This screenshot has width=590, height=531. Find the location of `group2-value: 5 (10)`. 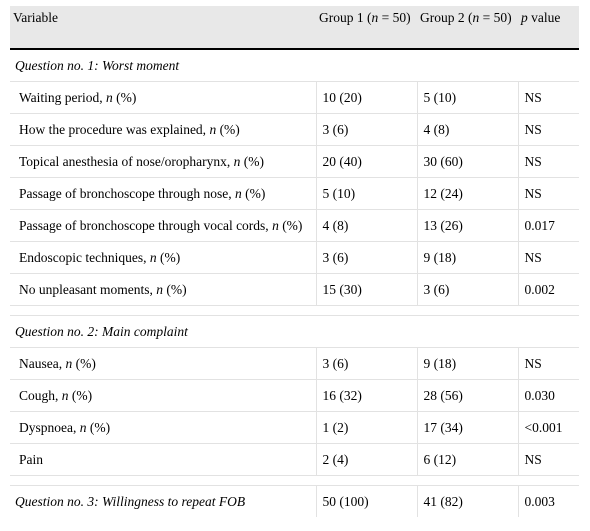

group2-value: 5 (10) is located at coordinates (467, 97).